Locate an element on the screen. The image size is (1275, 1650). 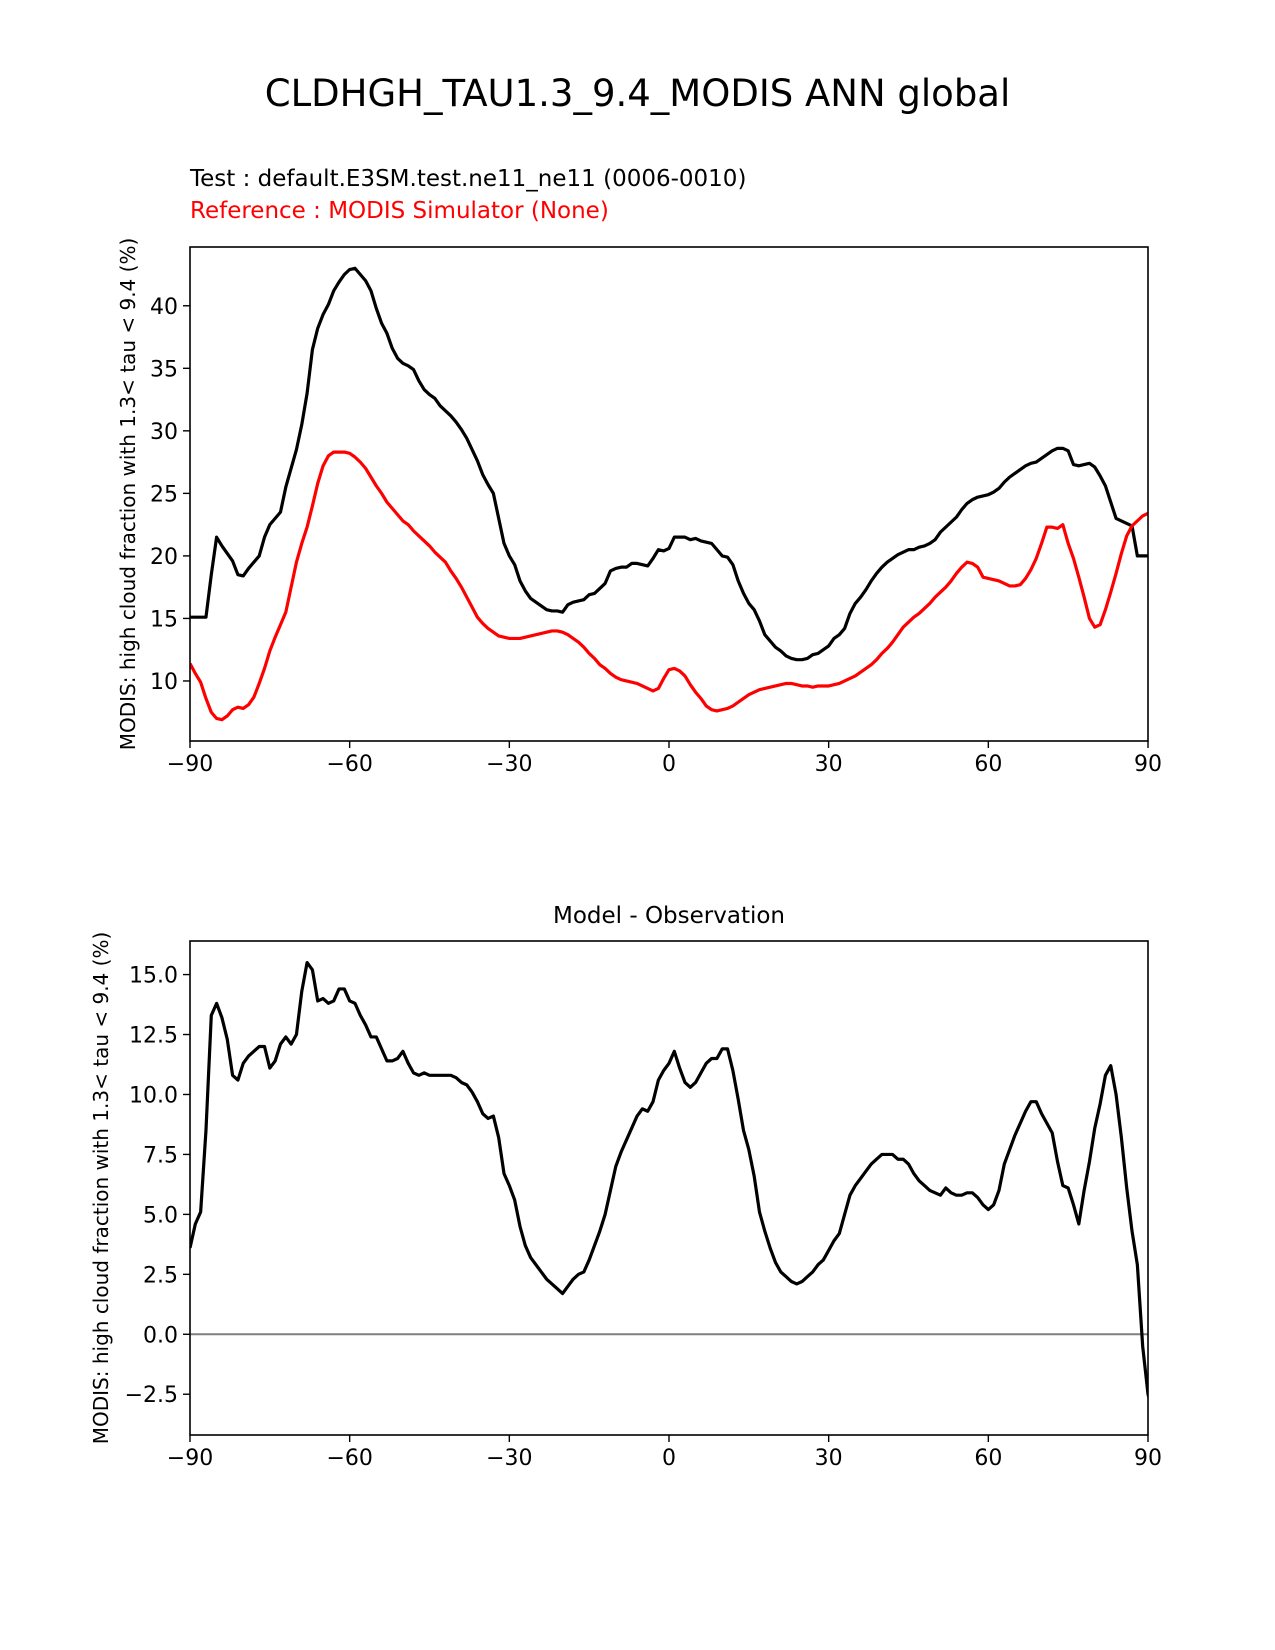
y-tick-label: 5.0 is located at coordinates (160, 1215).